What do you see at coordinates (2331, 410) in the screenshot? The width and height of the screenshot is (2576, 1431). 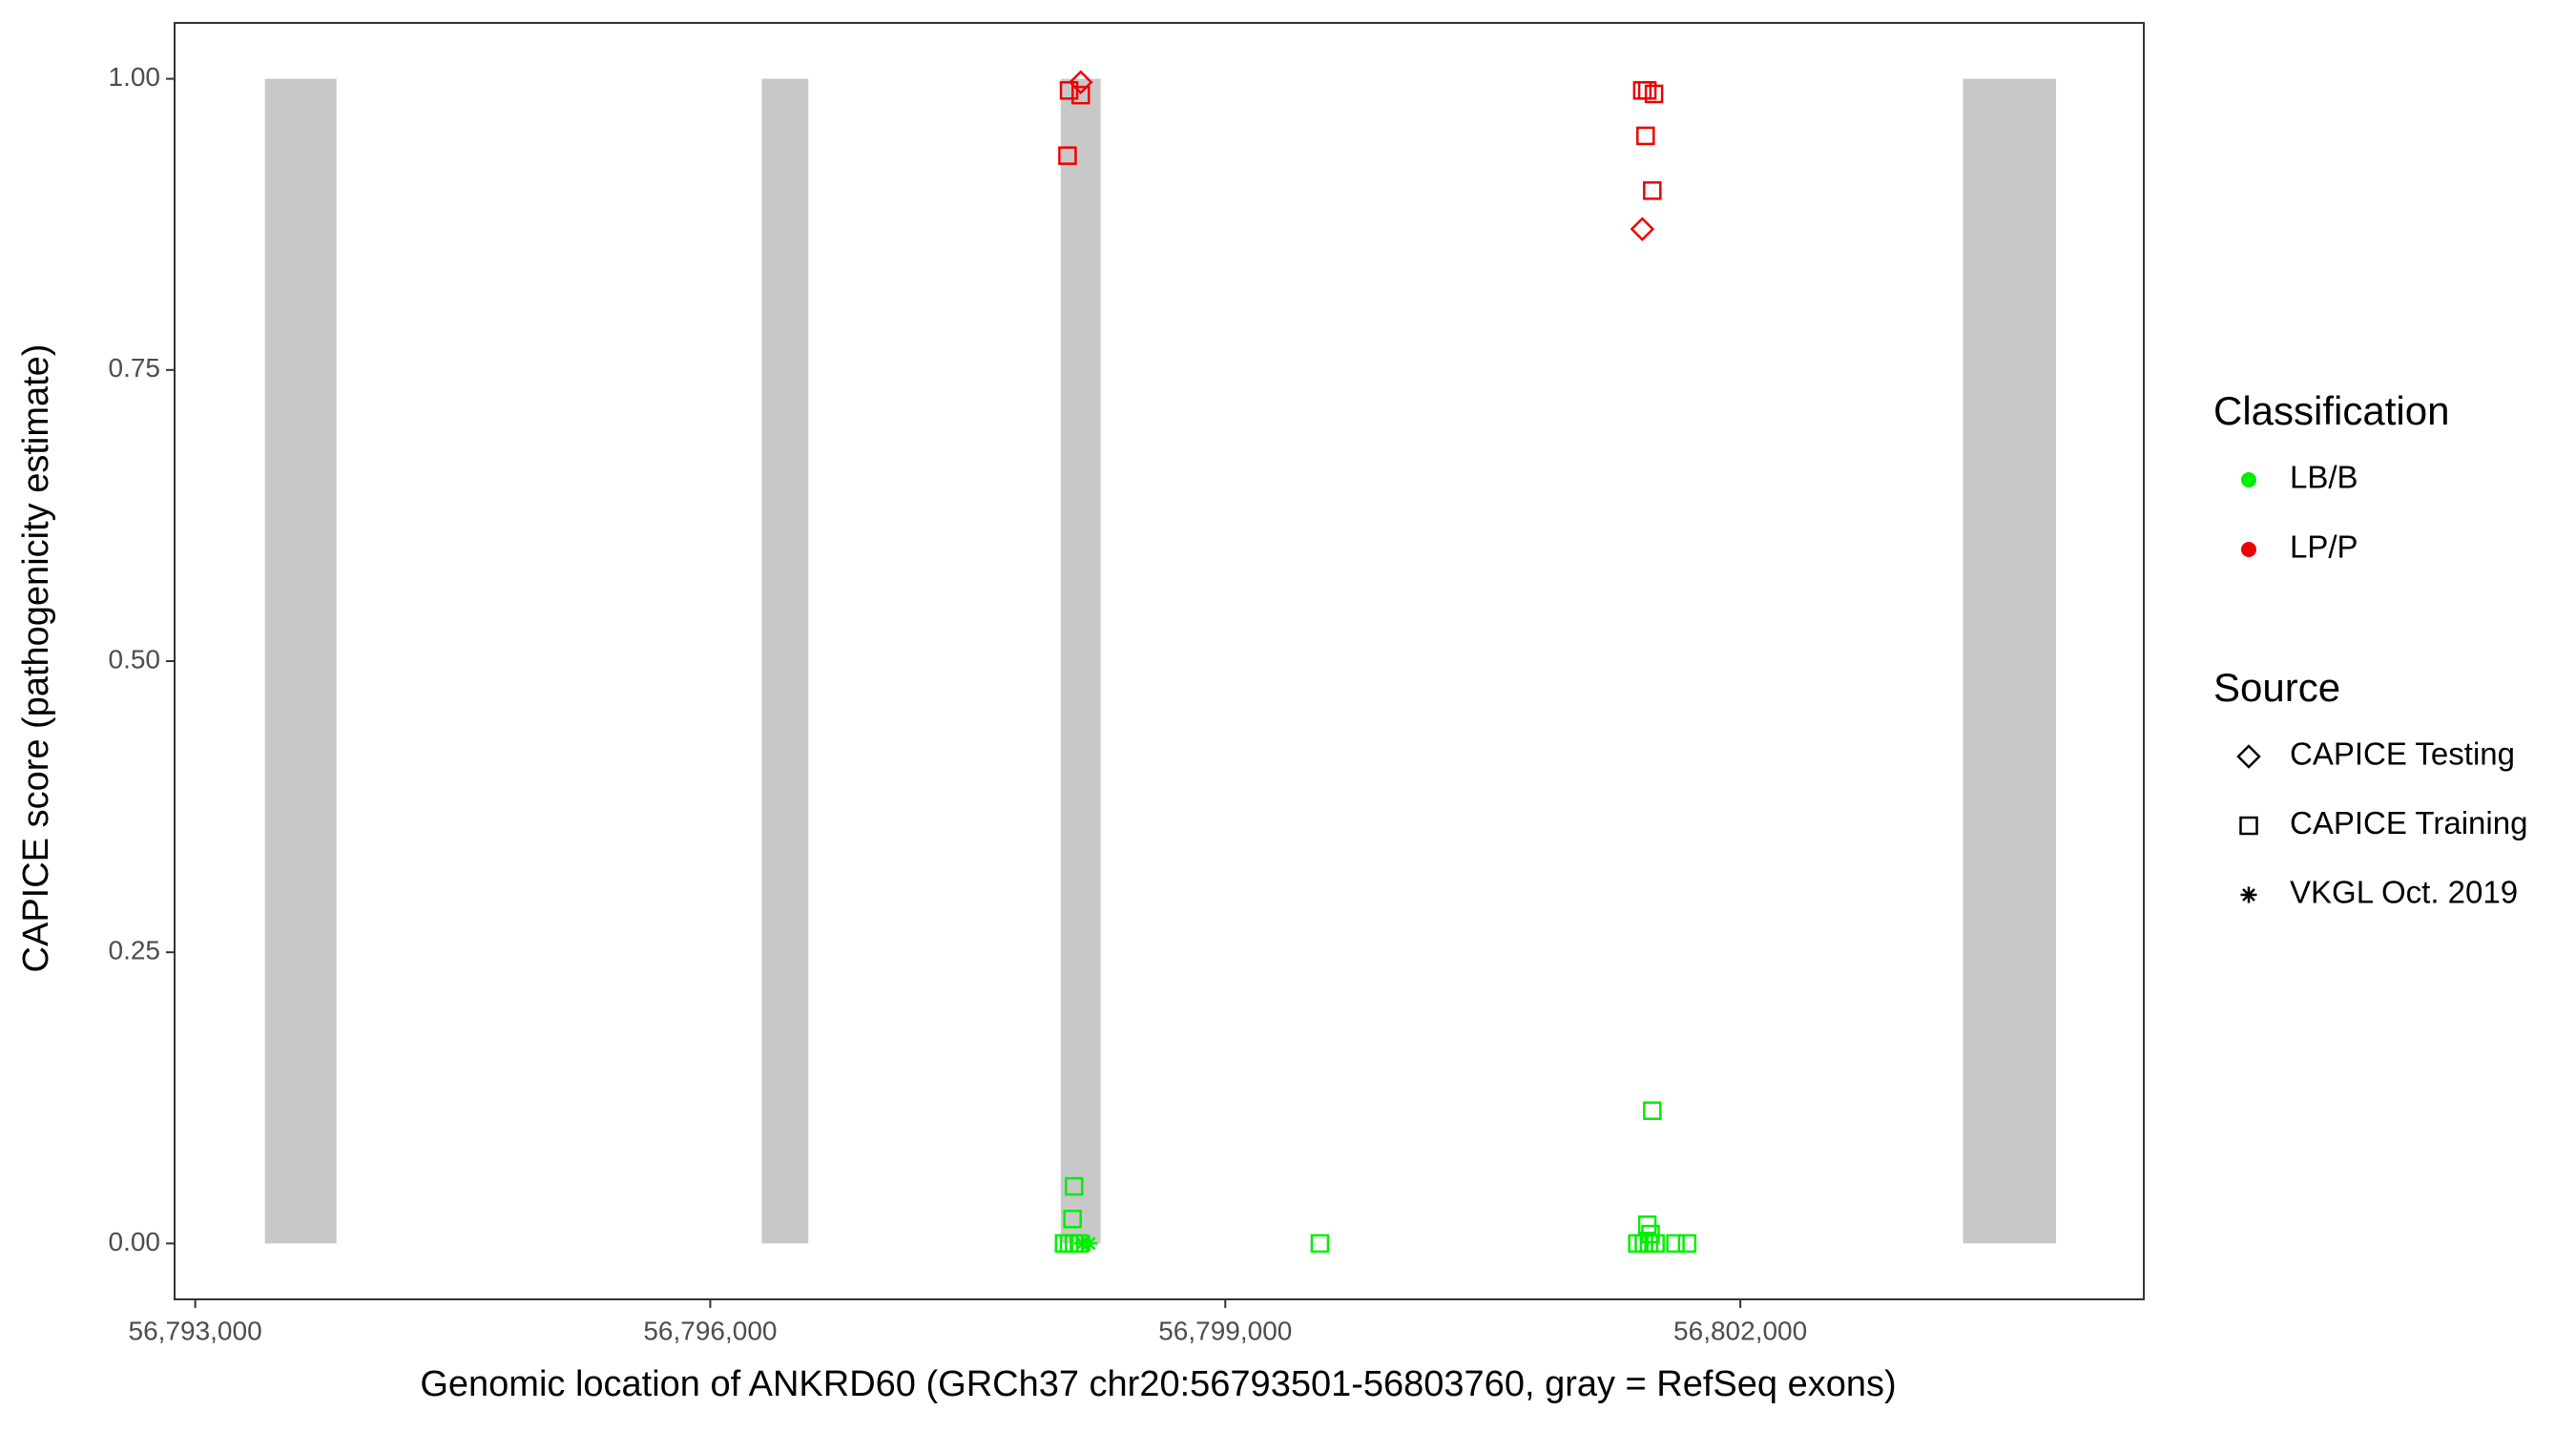 I see `legend-title: Classification` at bounding box center [2331, 410].